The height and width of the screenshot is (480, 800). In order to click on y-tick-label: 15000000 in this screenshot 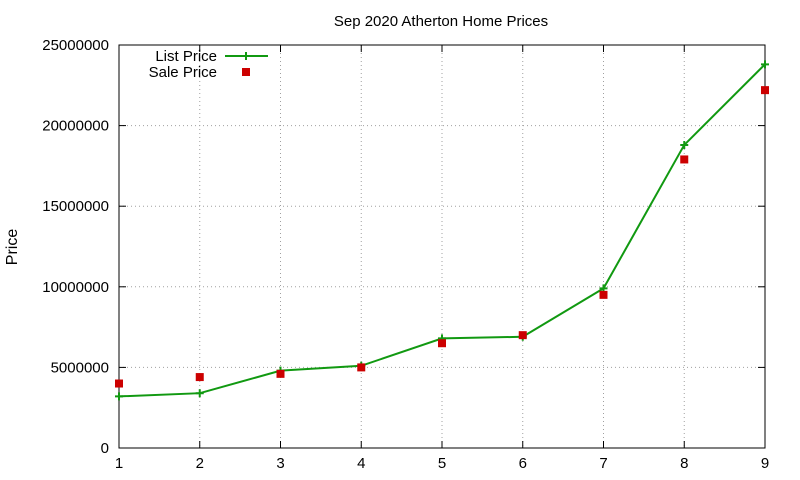, I will do `click(75, 206)`.